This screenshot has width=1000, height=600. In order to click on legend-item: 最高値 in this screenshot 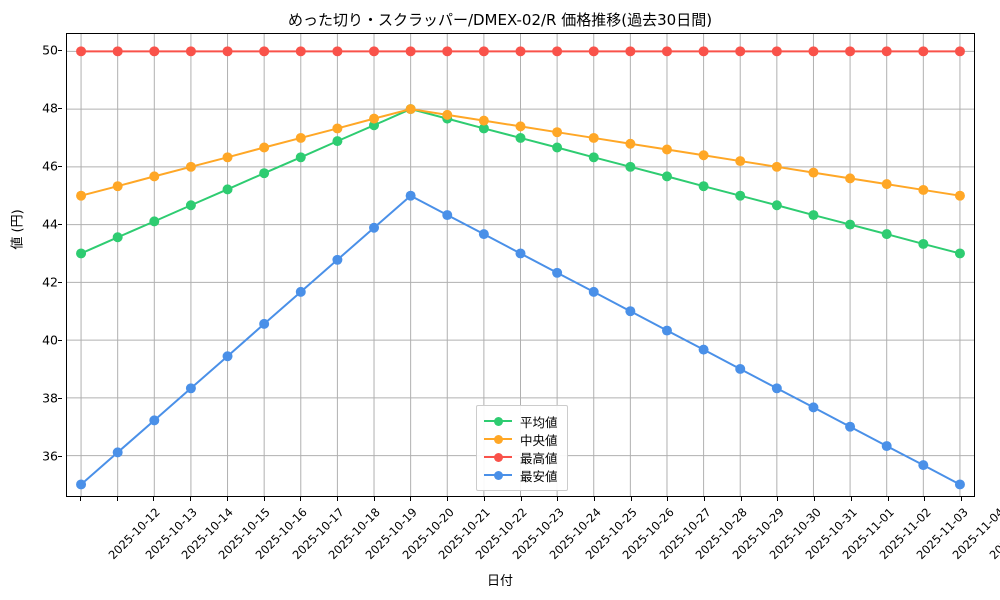, I will do `click(521, 457)`.